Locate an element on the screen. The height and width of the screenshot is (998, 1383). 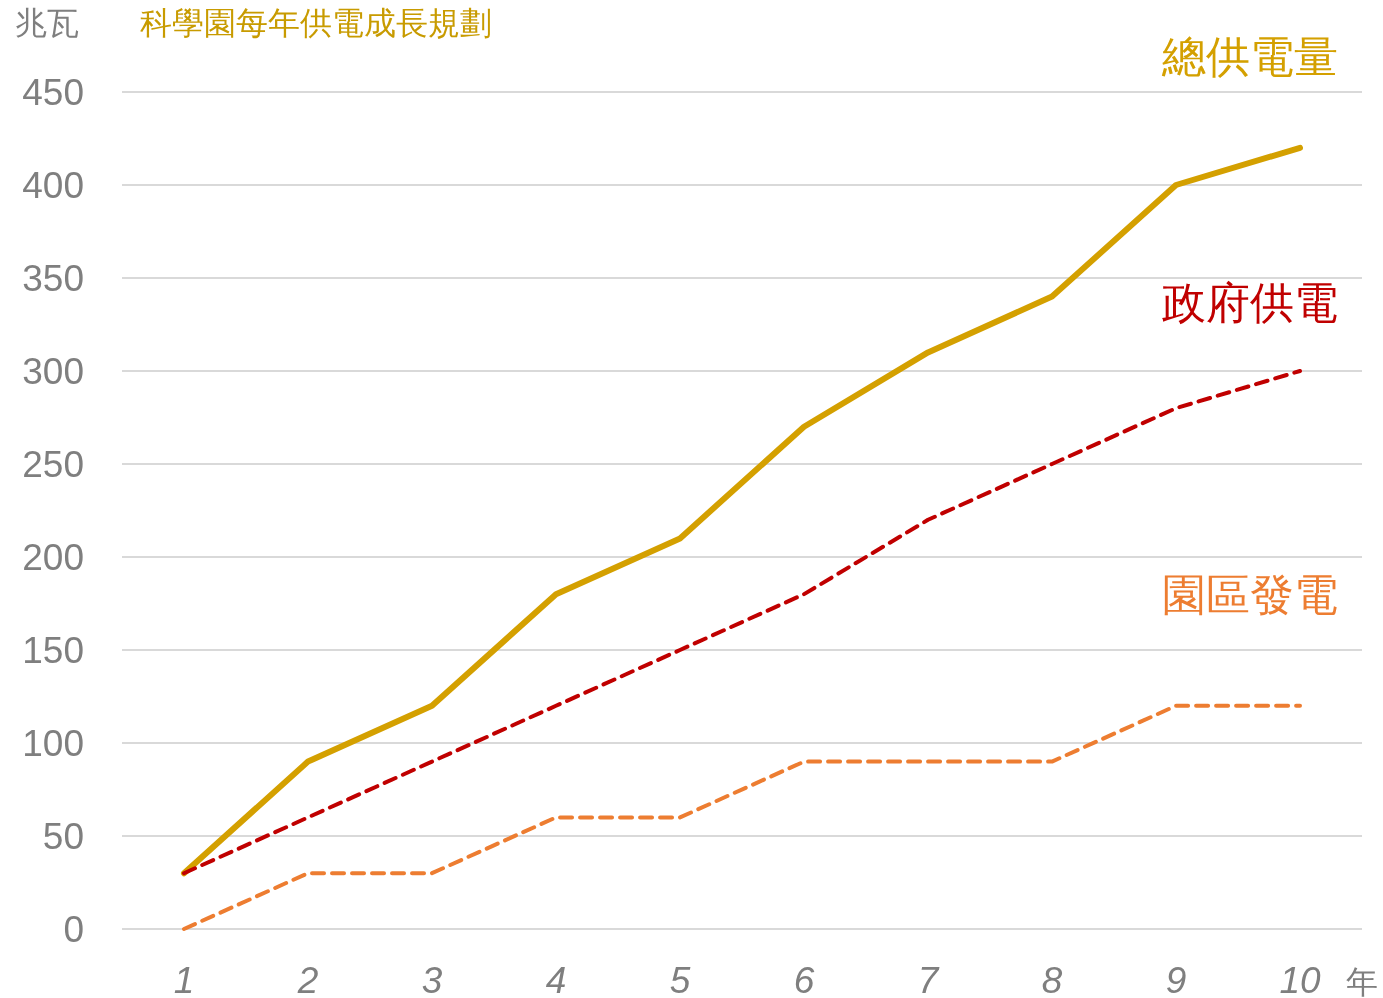
ylabel: 兆瓦 is located at coordinates (47, 23).